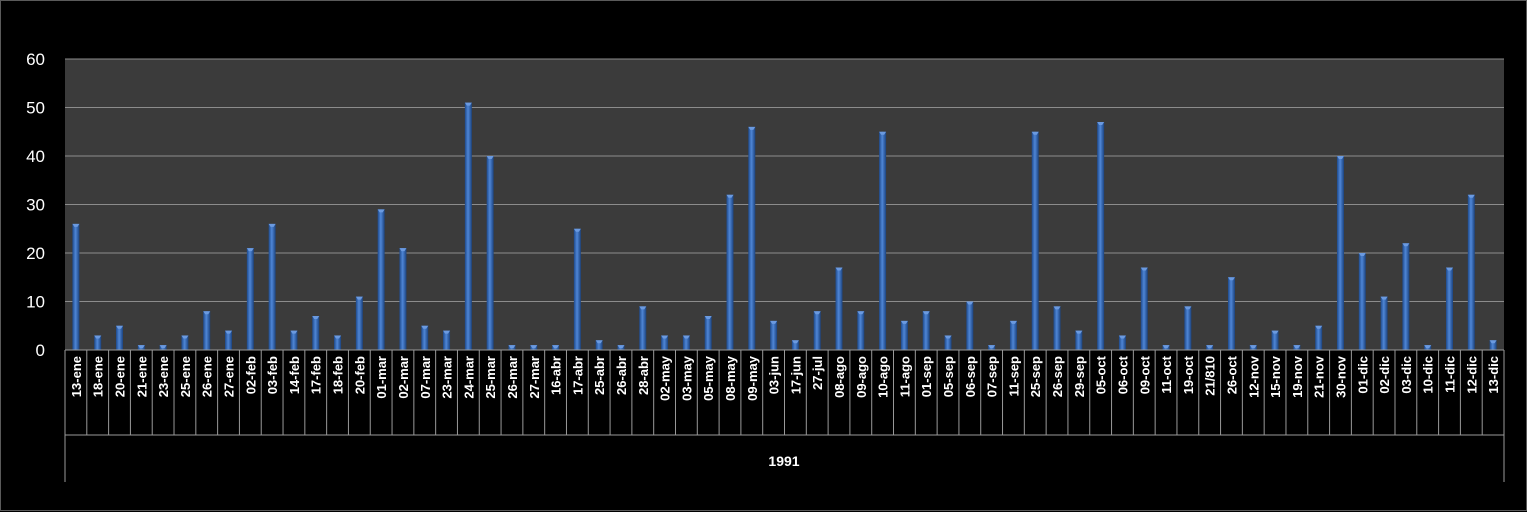 Image resolution: width=1527 pixels, height=512 pixels. Describe the element at coordinates (1406, 375) in the screenshot. I see `x-tick-label: 03-dic` at that location.